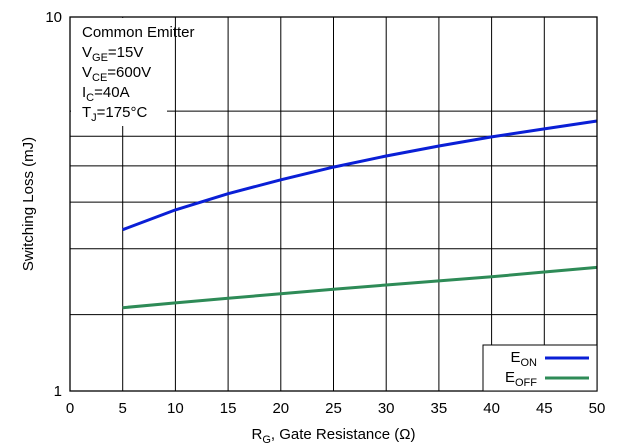  What do you see at coordinates (123, 408) in the screenshot?
I see `x-tick-label: 5` at bounding box center [123, 408].